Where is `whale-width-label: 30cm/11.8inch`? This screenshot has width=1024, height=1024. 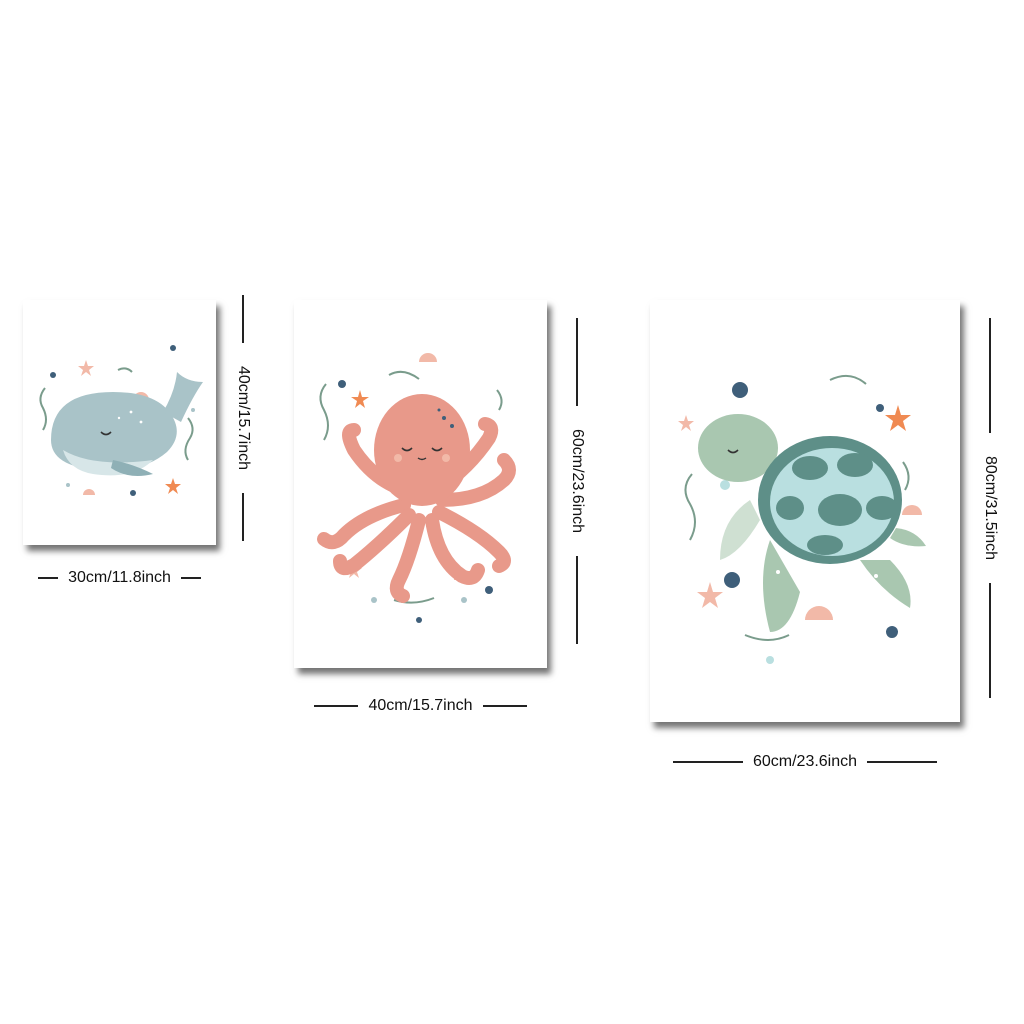
whale-width-label: 30cm/11.8inch is located at coordinates (119, 577).